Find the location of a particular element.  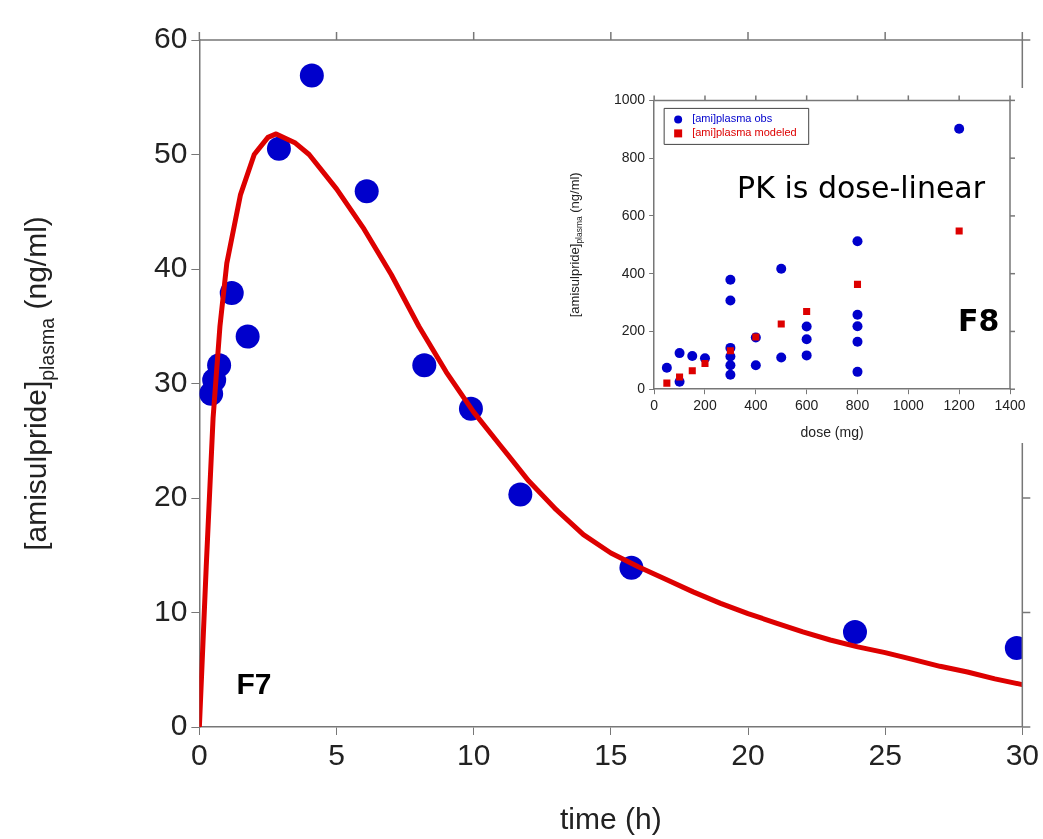

x-tick-label: 800 is located at coordinates (857, 405).